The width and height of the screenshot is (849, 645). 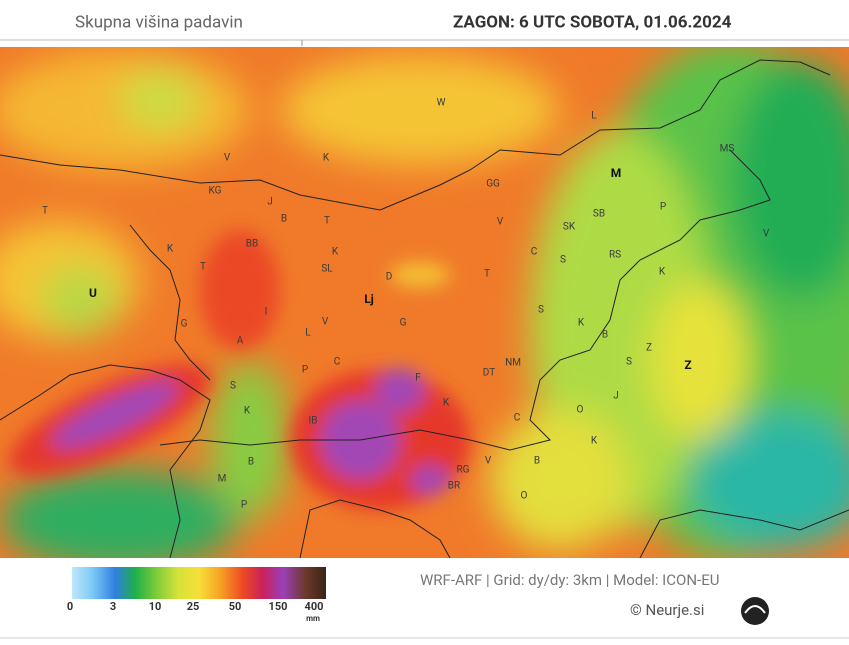 I want to click on place-label: RG, so click(x=463, y=470).